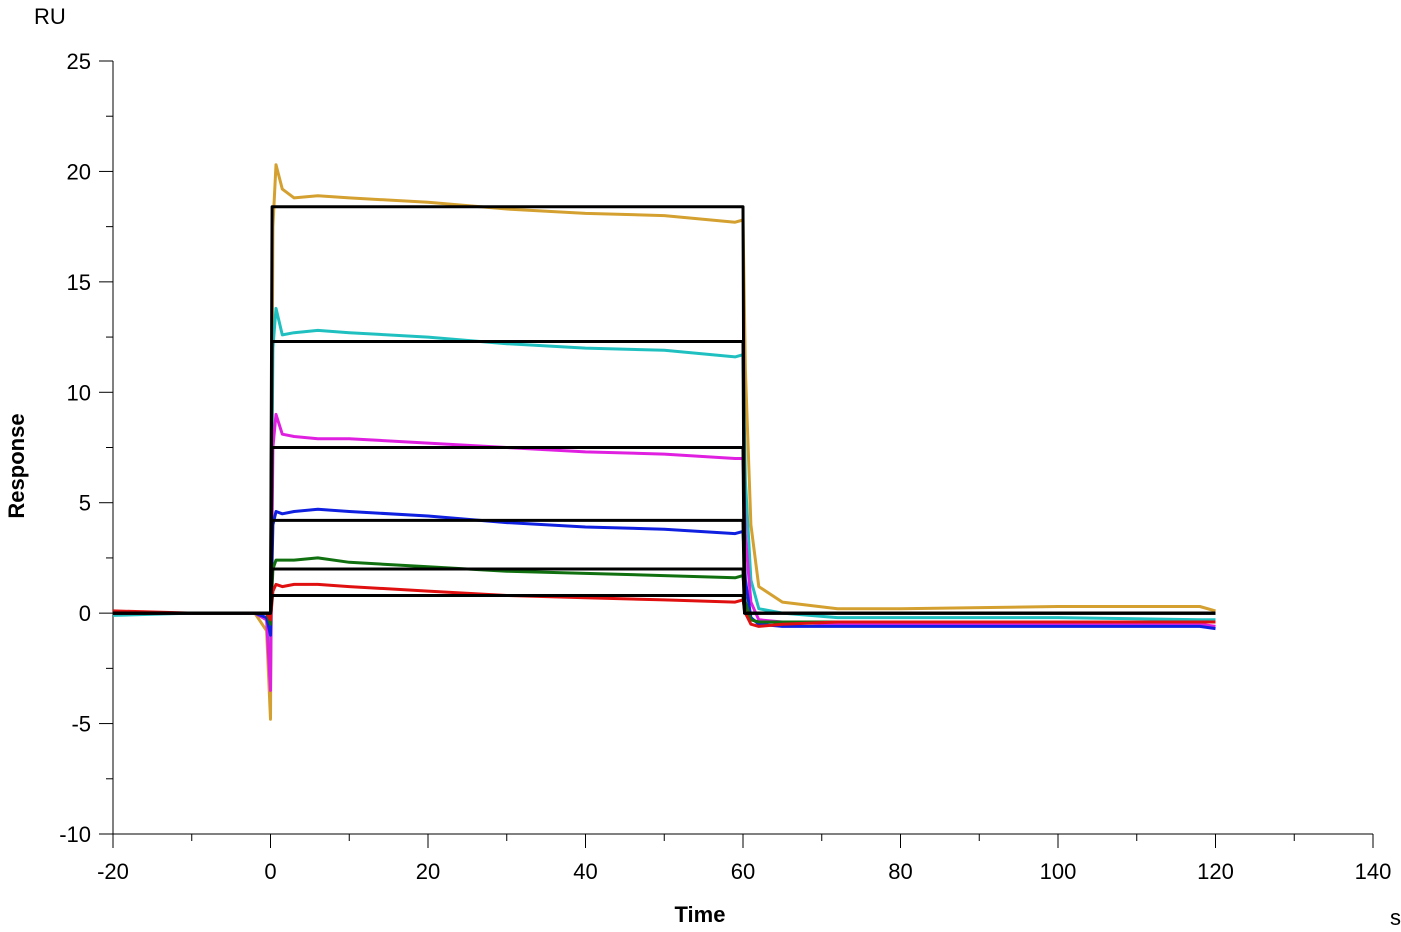 Image resolution: width=1401 pixels, height=932 pixels. What do you see at coordinates (270, 871) in the screenshot?
I see `x-tick-label: 0` at bounding box center [270, 871].